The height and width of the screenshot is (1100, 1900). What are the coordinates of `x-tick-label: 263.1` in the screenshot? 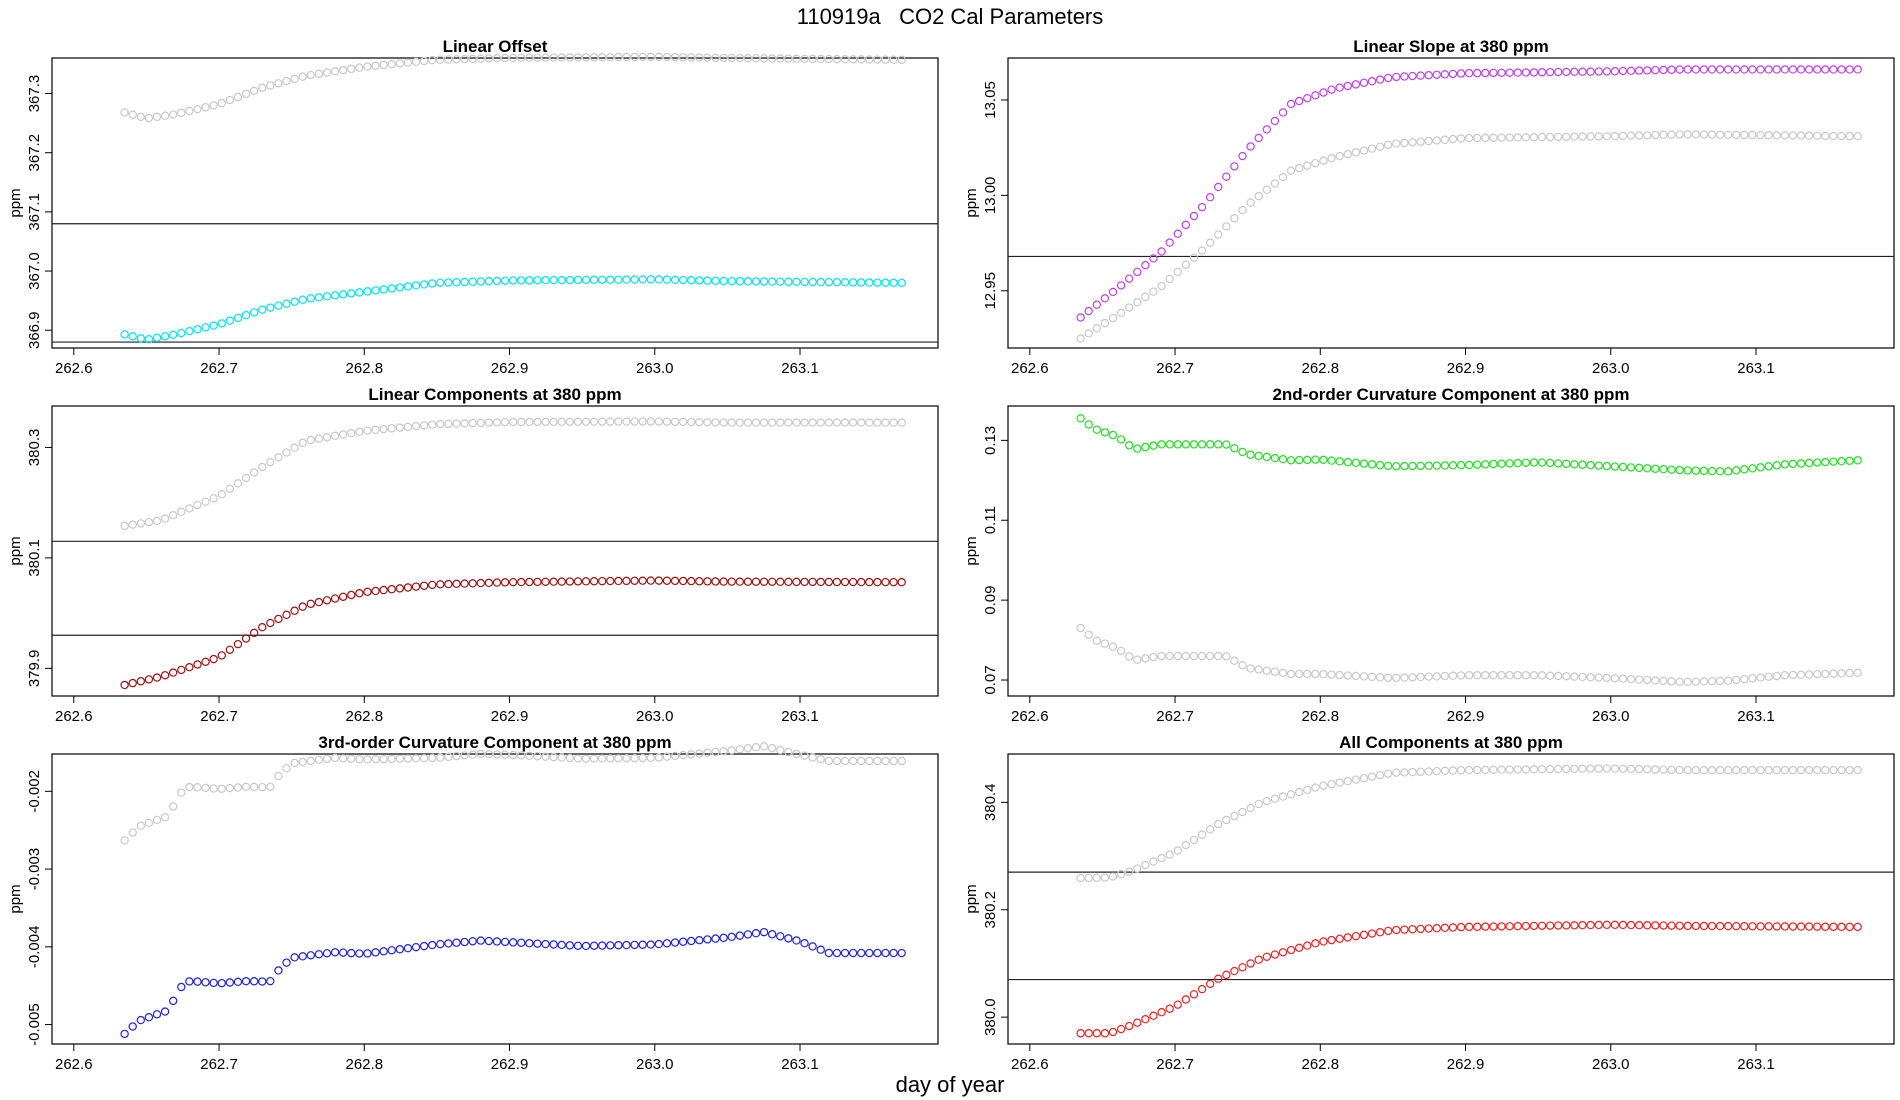 It's located at (800, 716).